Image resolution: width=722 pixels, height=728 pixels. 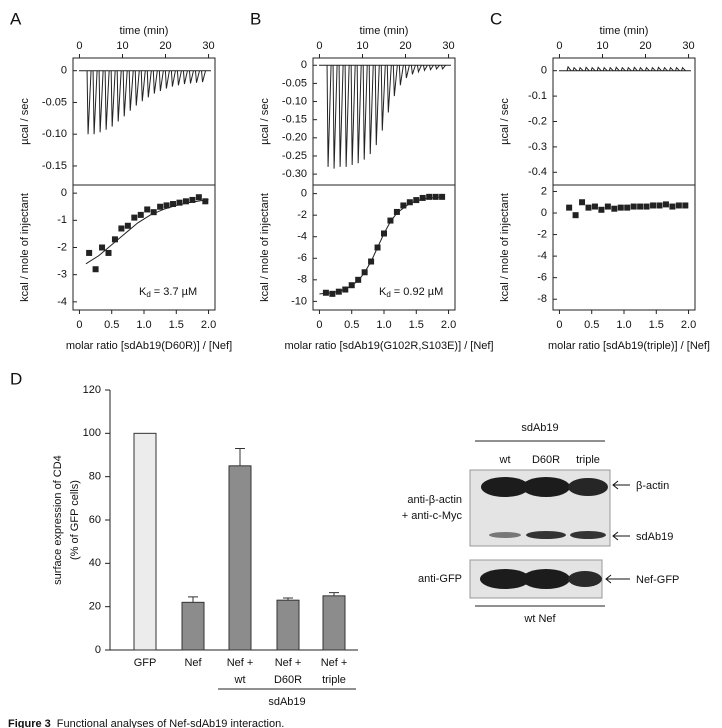 I want to click on x-tick-label: 1.0, so click(x=623, y=325).